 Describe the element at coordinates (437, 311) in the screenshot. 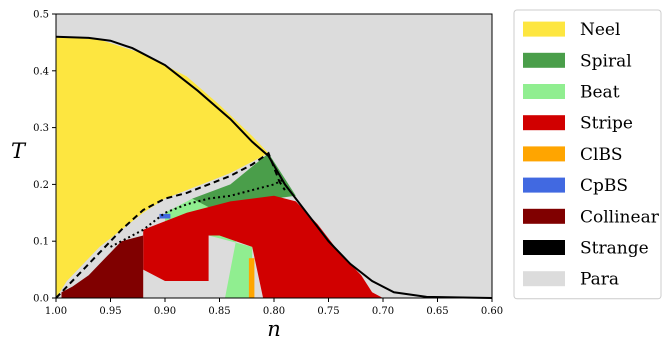

I see `x-tick-label: 0.65` at that location.